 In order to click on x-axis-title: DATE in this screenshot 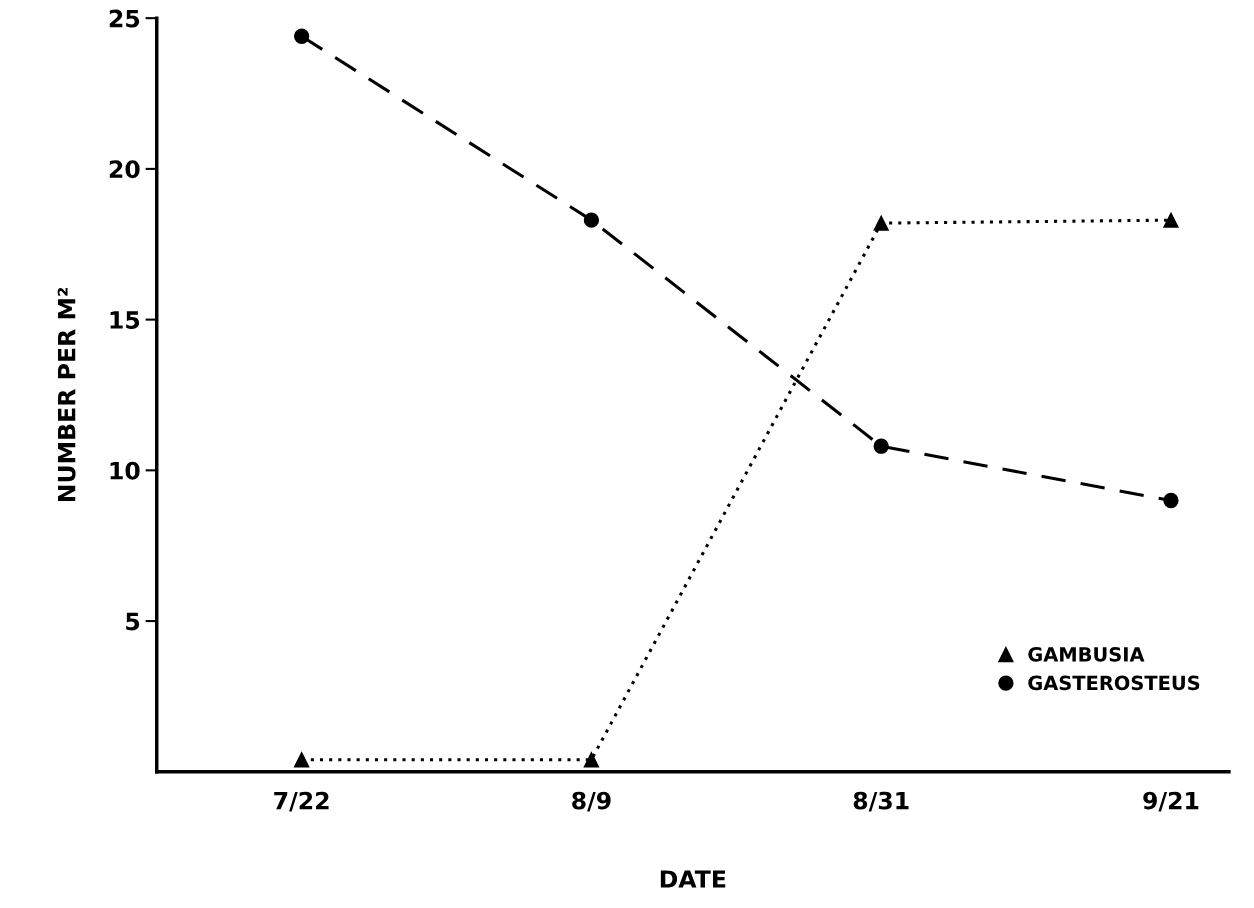, I will do `click(693, 879)`.